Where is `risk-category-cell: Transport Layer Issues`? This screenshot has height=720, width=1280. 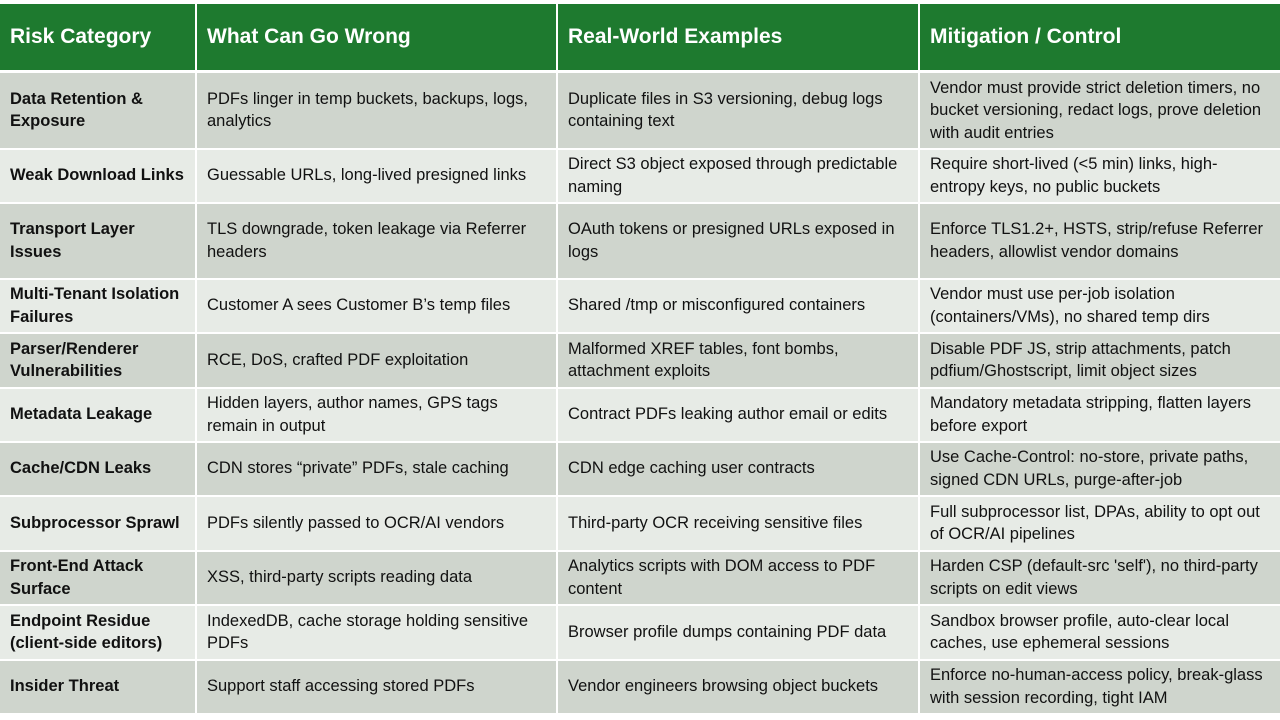 risk-category-cell: Transport Layer Issues is located at coordinates (98, 241).